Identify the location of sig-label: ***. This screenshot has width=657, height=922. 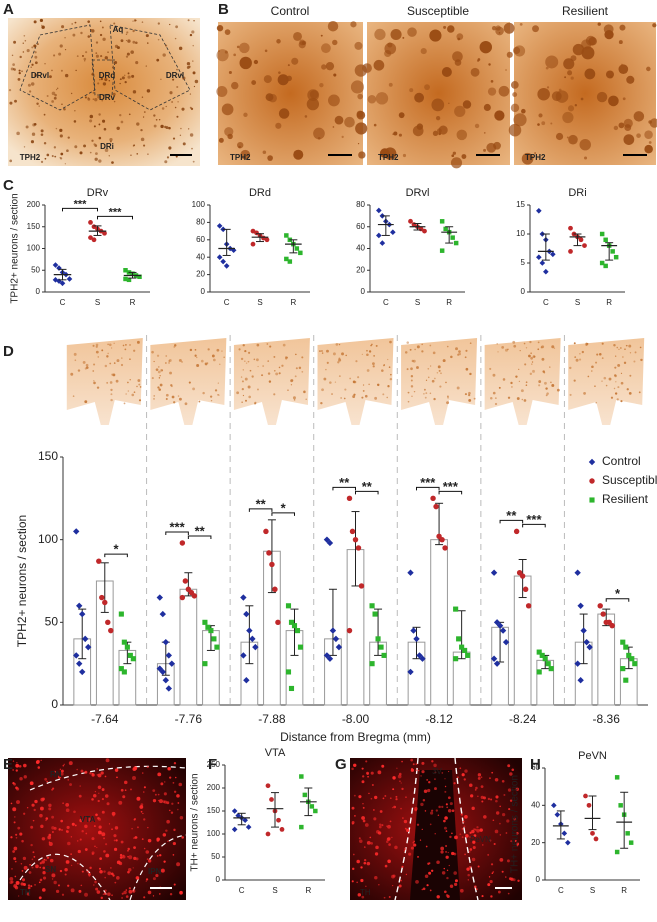
(534, 519).